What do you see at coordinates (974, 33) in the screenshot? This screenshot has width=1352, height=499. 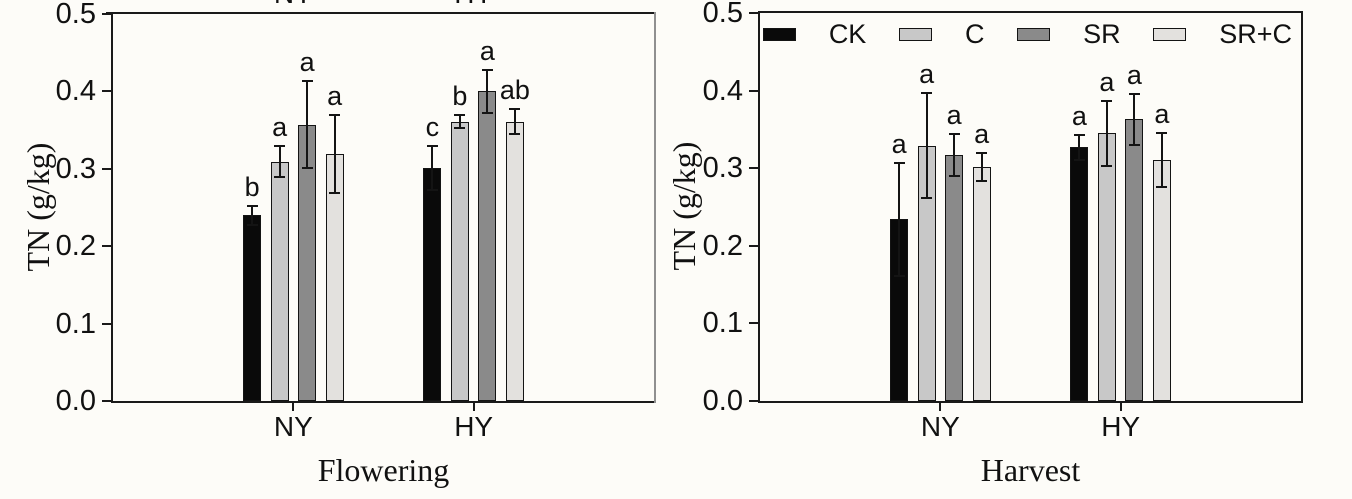 I see `legend-label: C` at bounding box center [974, 33].